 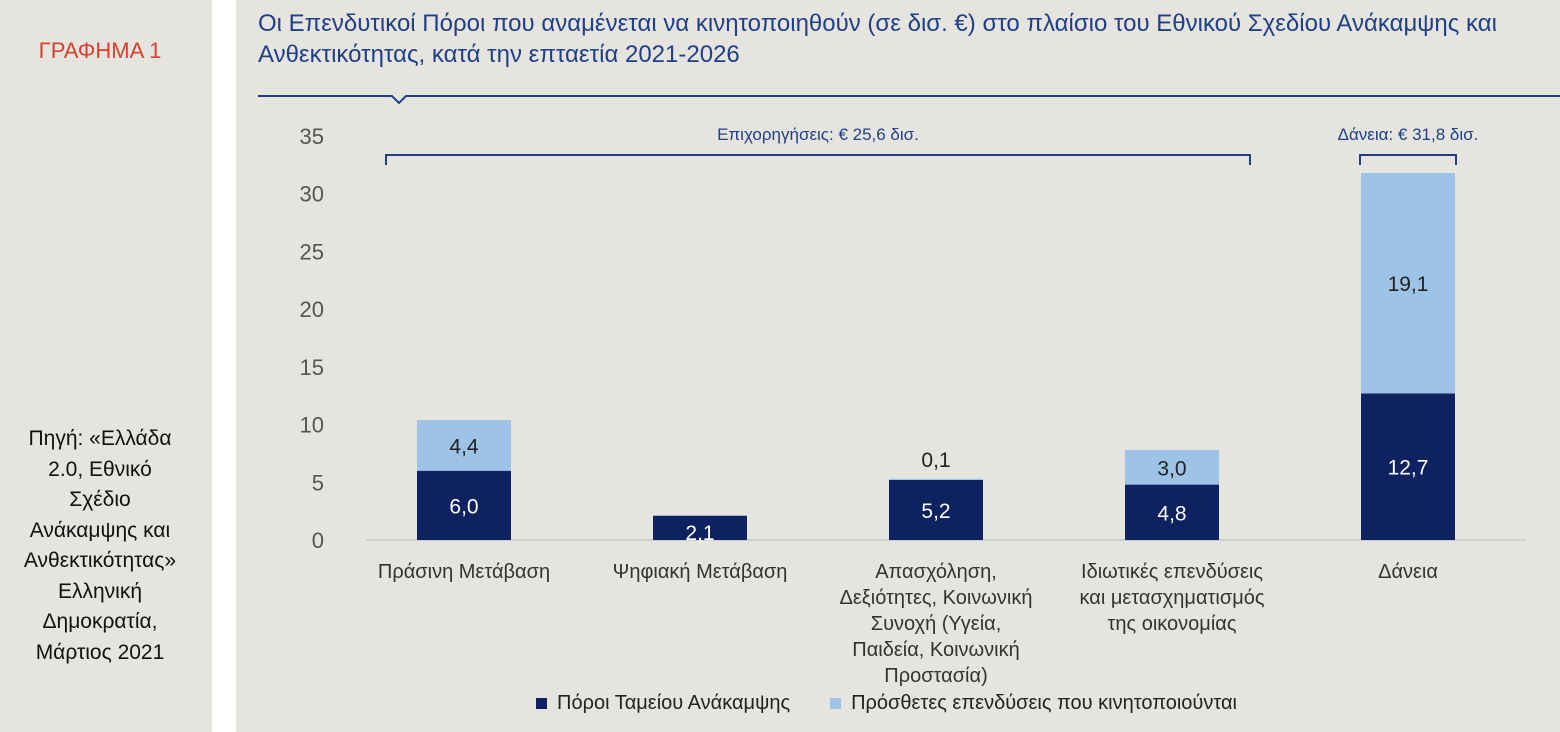 I want to click on legend-item-additional-investments: Πρόσθετες επενδύσεις που κινητοποιούνται, so click(x=1033, y=703).